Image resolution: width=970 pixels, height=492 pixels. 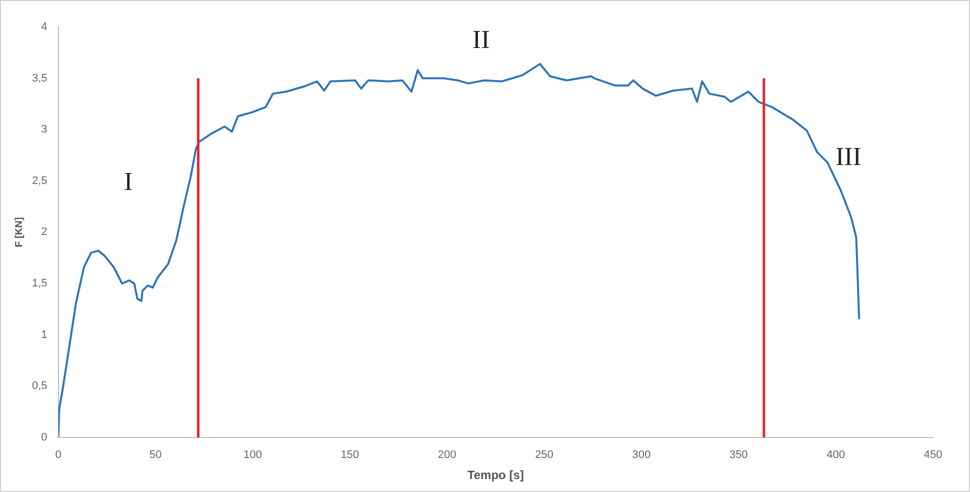 What do you see at coordinates (40, 180) in the screenshot?
I see `y-tick-label: 2,5` at bounding box center [40, 180].